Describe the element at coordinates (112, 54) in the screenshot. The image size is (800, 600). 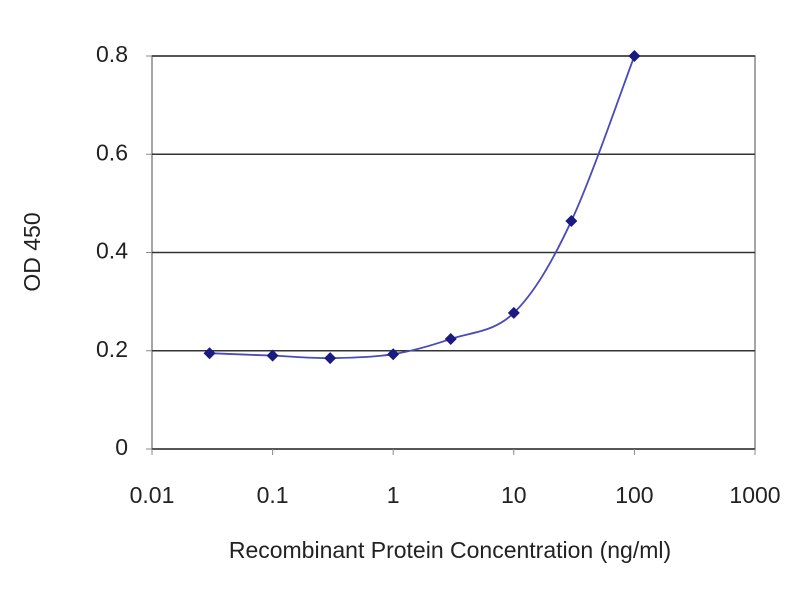
I see `y-tick-label: 0.8` at that location.